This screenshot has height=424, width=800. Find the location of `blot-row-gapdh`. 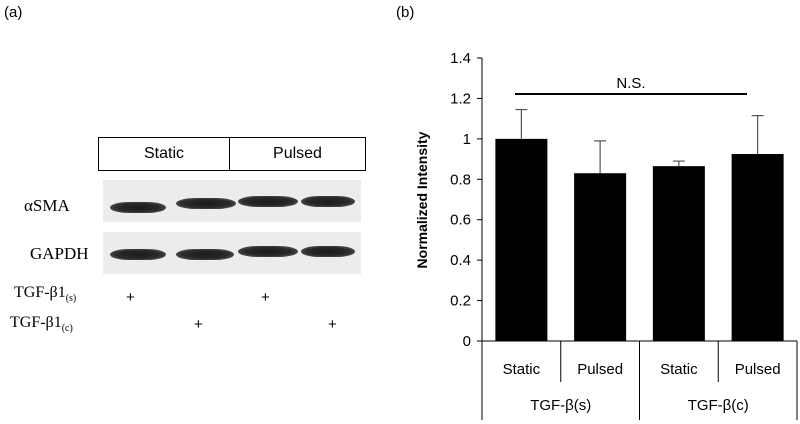

blot-row-gapdh is located at coordinates (232, 253).